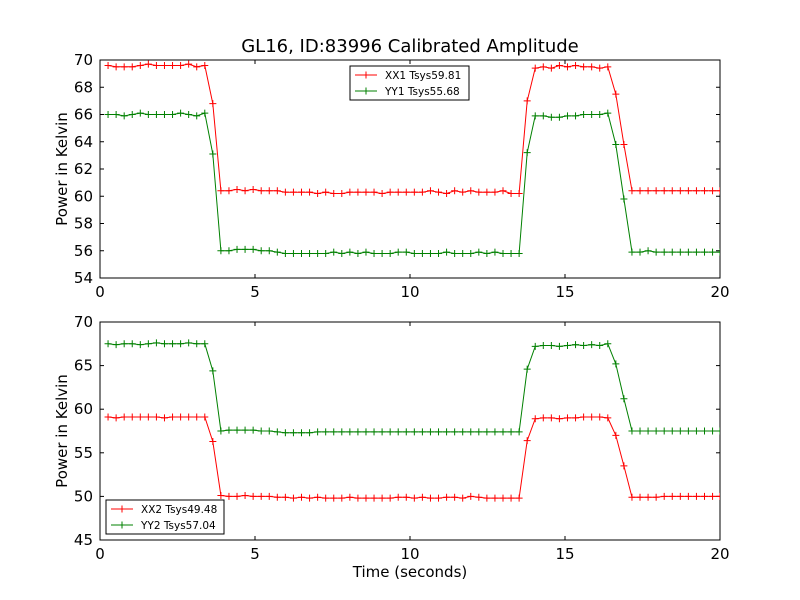 This screenshot has height=600, width=800. I want to click on x-tick-label: 20, so click(719, 554).